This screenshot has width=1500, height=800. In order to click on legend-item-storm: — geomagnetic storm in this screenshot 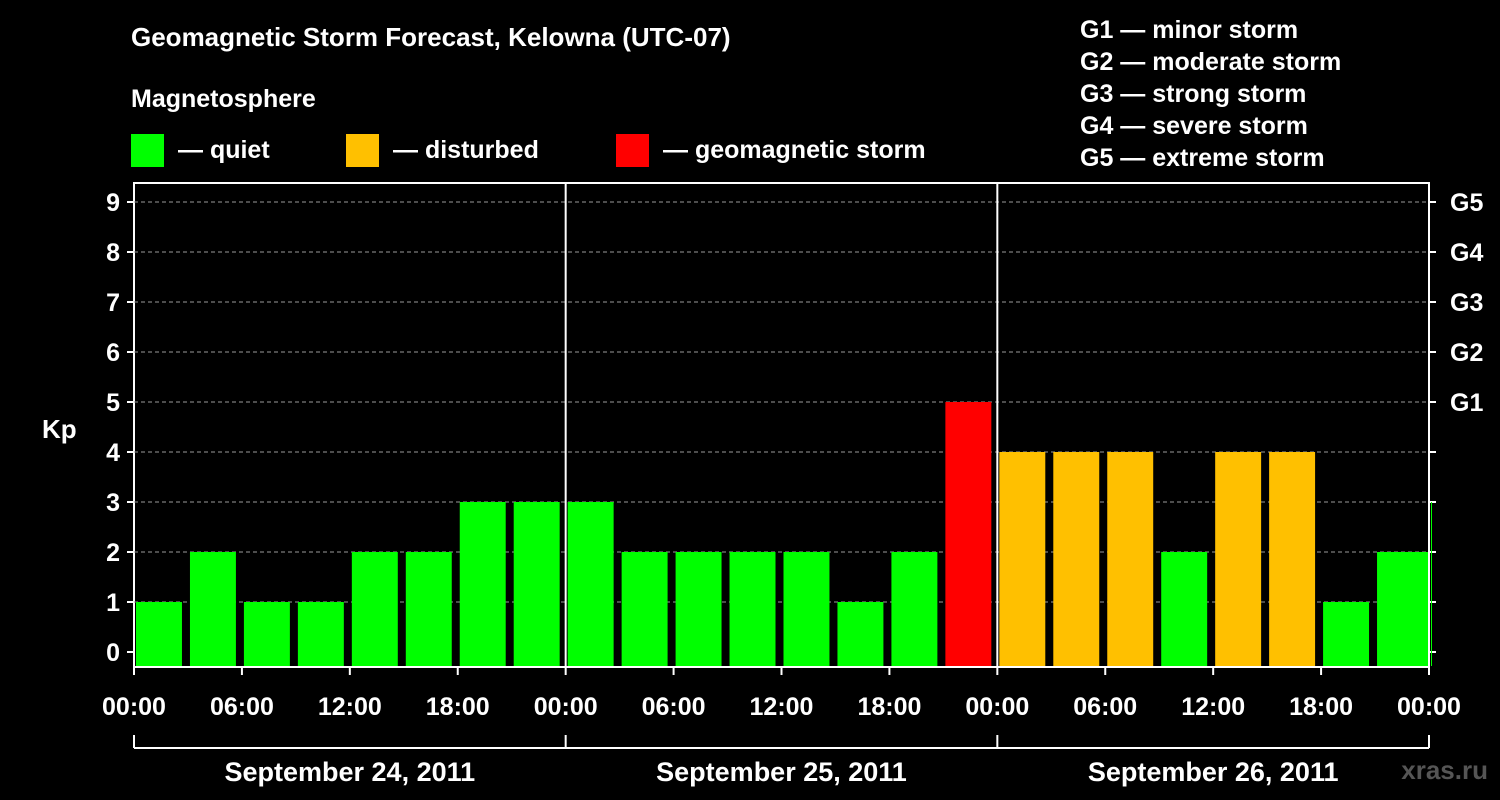, I will do `click(771, 150)`.